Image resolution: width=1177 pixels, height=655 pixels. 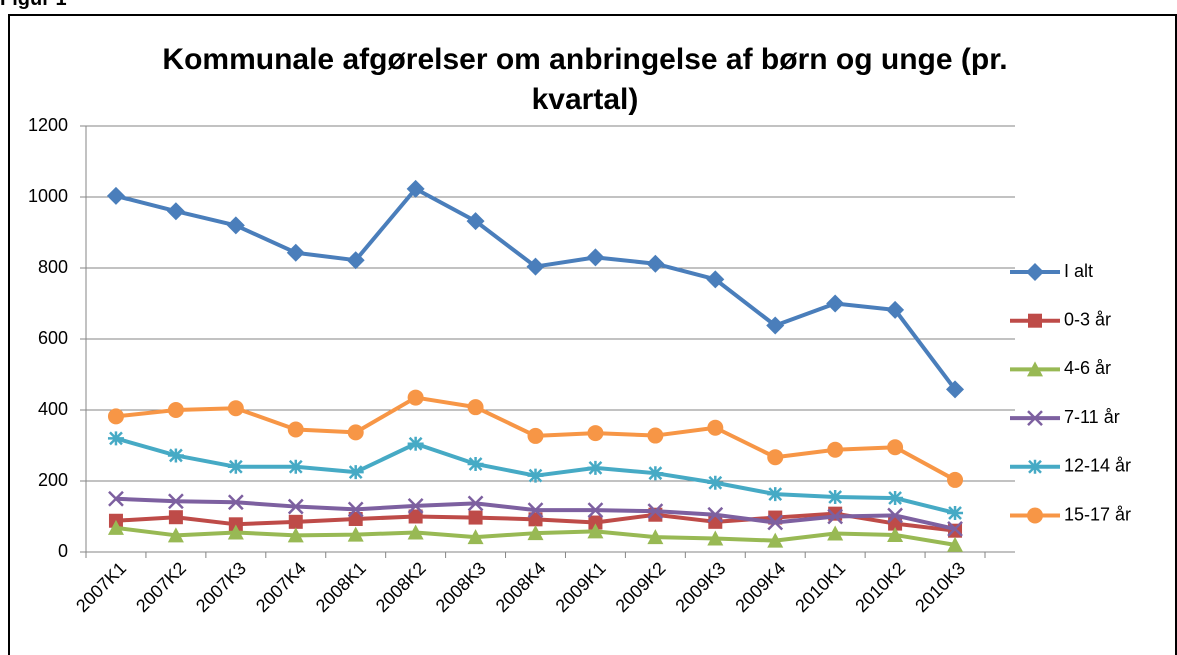 I want to click on legend-label: 7-11 år, so click(x=1092, y=417).